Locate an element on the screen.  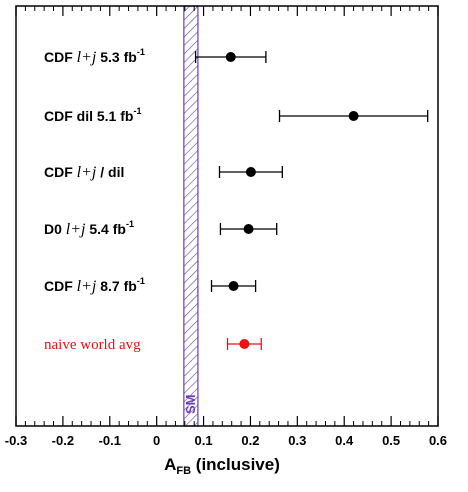
x-tick-label: 0.1 is located at coordinates (204, 440).